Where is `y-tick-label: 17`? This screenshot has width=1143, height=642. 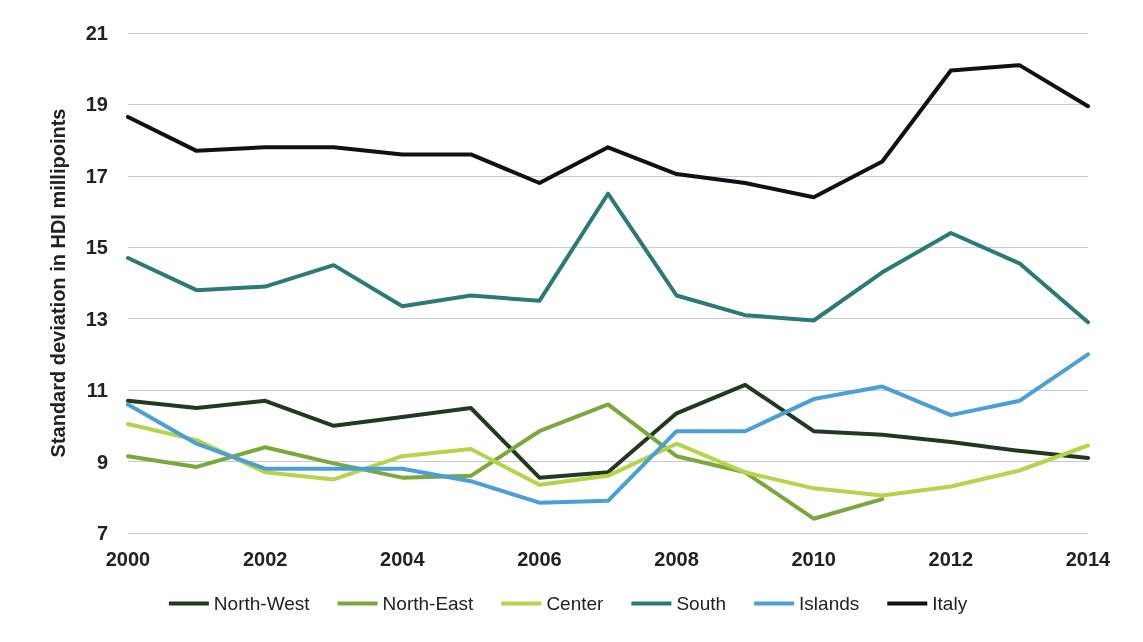 y-tick-label: 17 is located at coordinates (96, 175).